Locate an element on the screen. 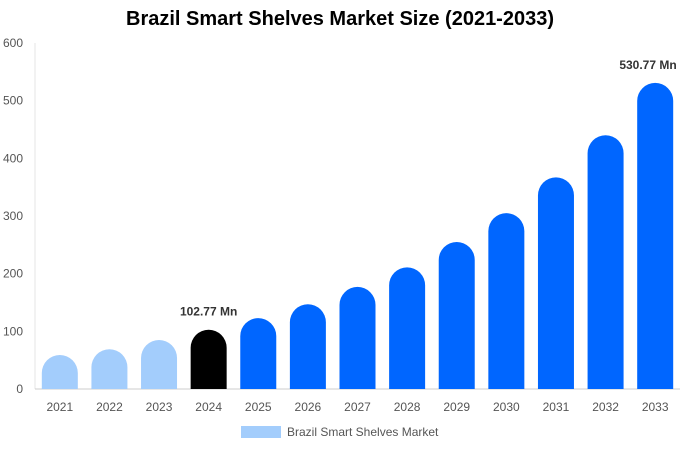  bar-2029 is located at coordinates (456, 315).